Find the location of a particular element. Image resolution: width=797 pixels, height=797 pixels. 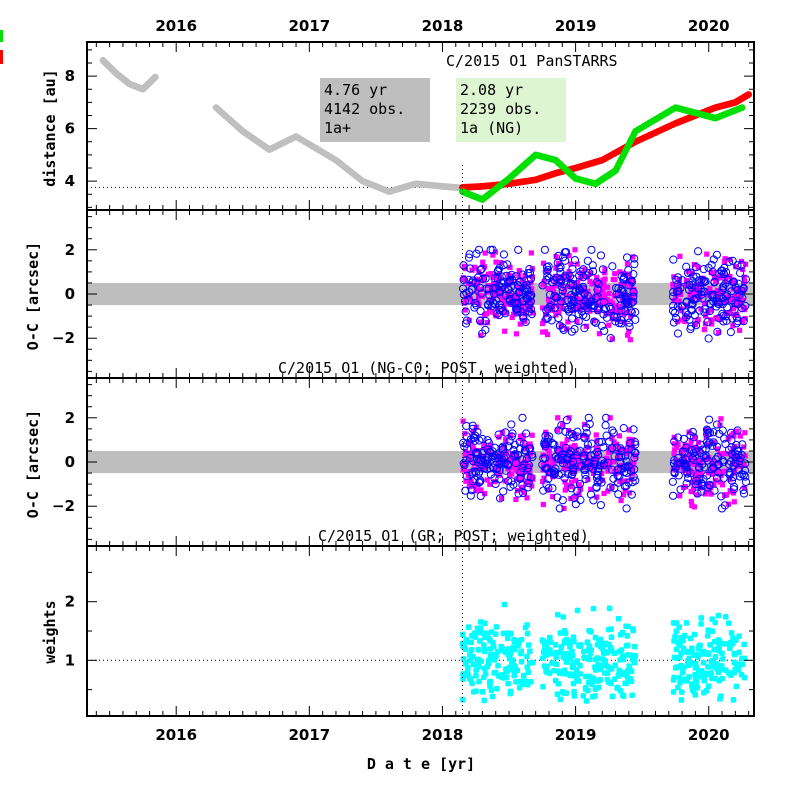

annotation-ng-line2: 2239 obs. is located at coordinates (500, 109).